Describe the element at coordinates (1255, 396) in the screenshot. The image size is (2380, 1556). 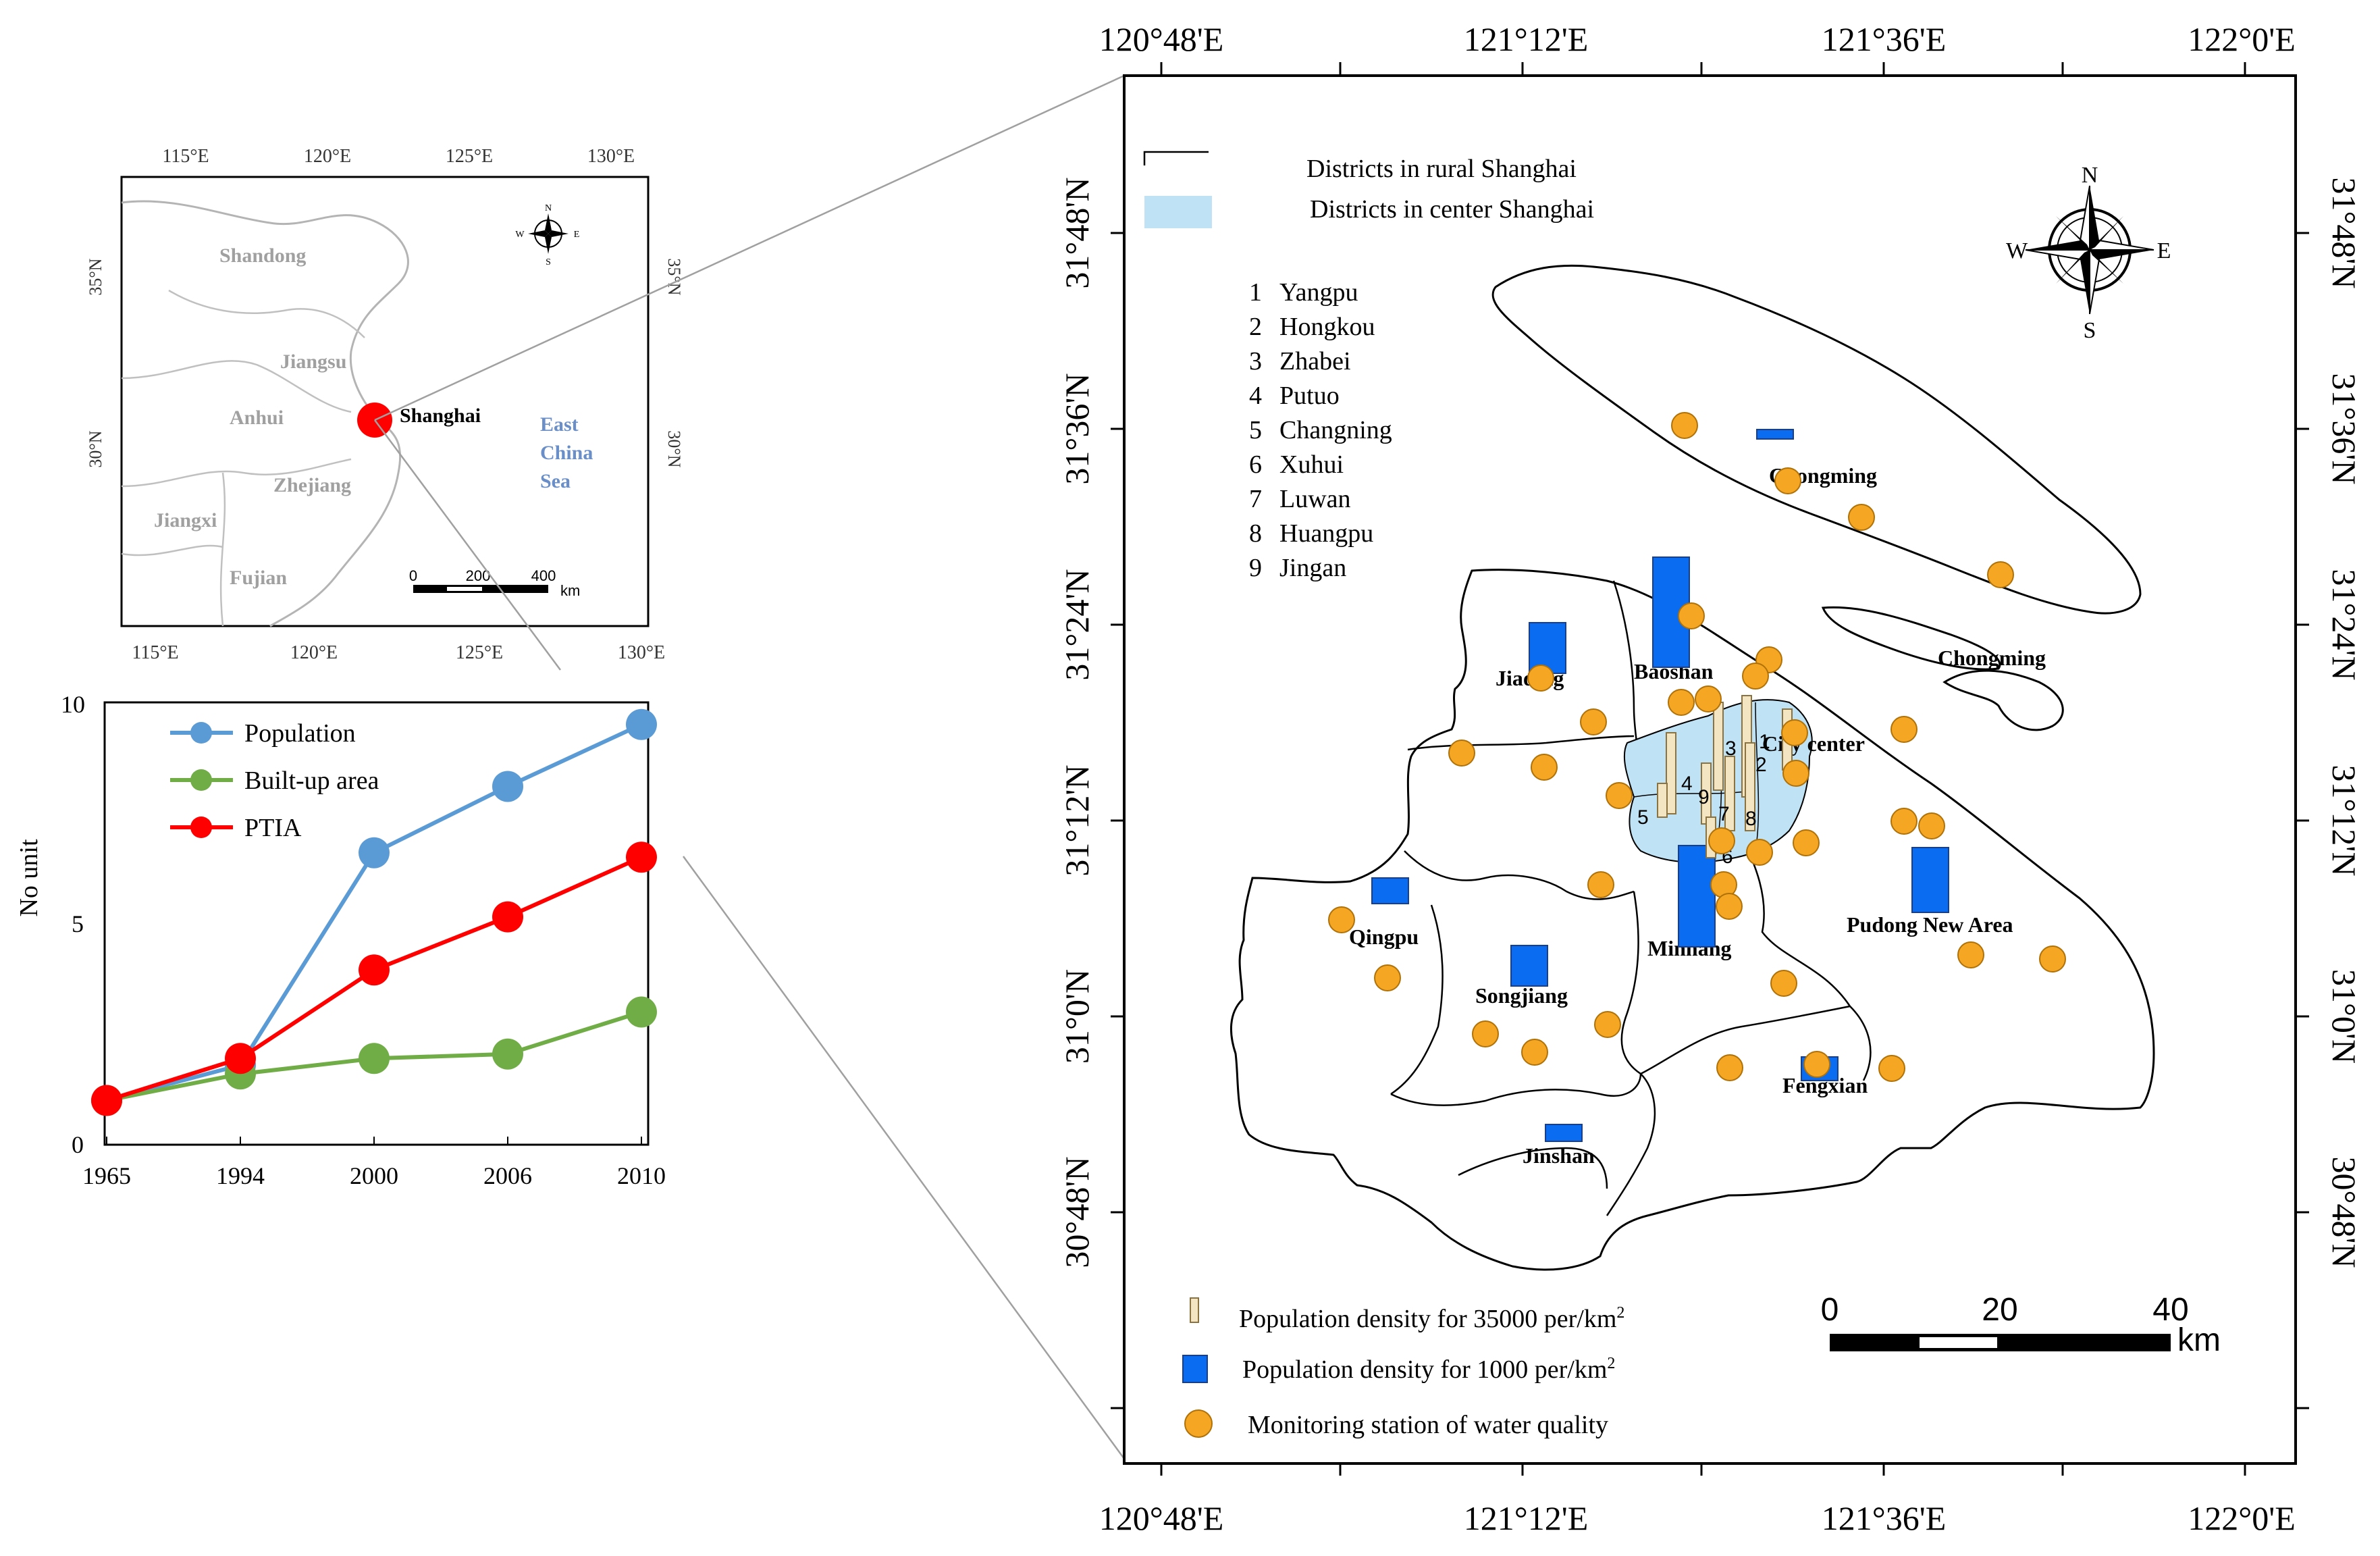
I see `list-num-4: 4` at that location.